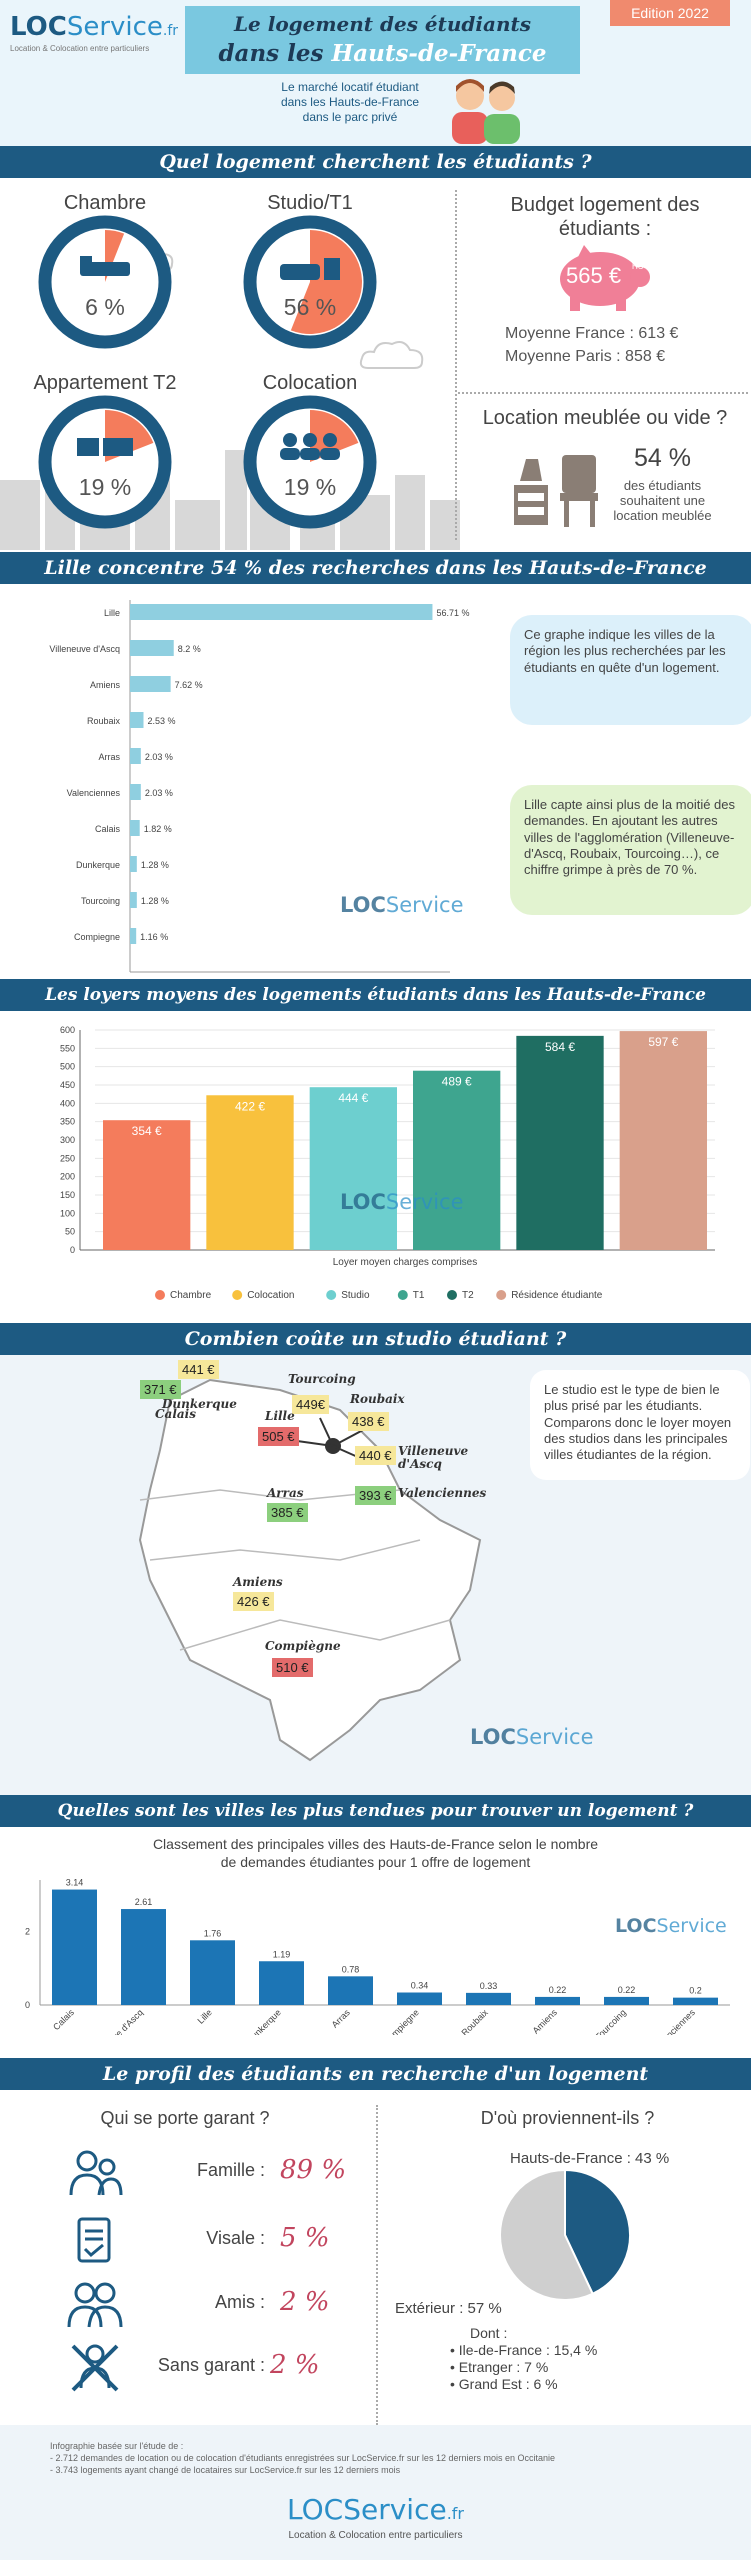 The height and width of the screenshot is (2560, 751). Describe the element at coordinates (603, 393) in the screenshot. I see `horizontal-divider` at that location.